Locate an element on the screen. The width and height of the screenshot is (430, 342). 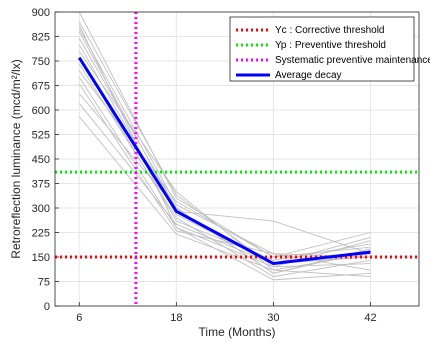
x-axis-title: Time (Months) is located at coordinates (237, 332).